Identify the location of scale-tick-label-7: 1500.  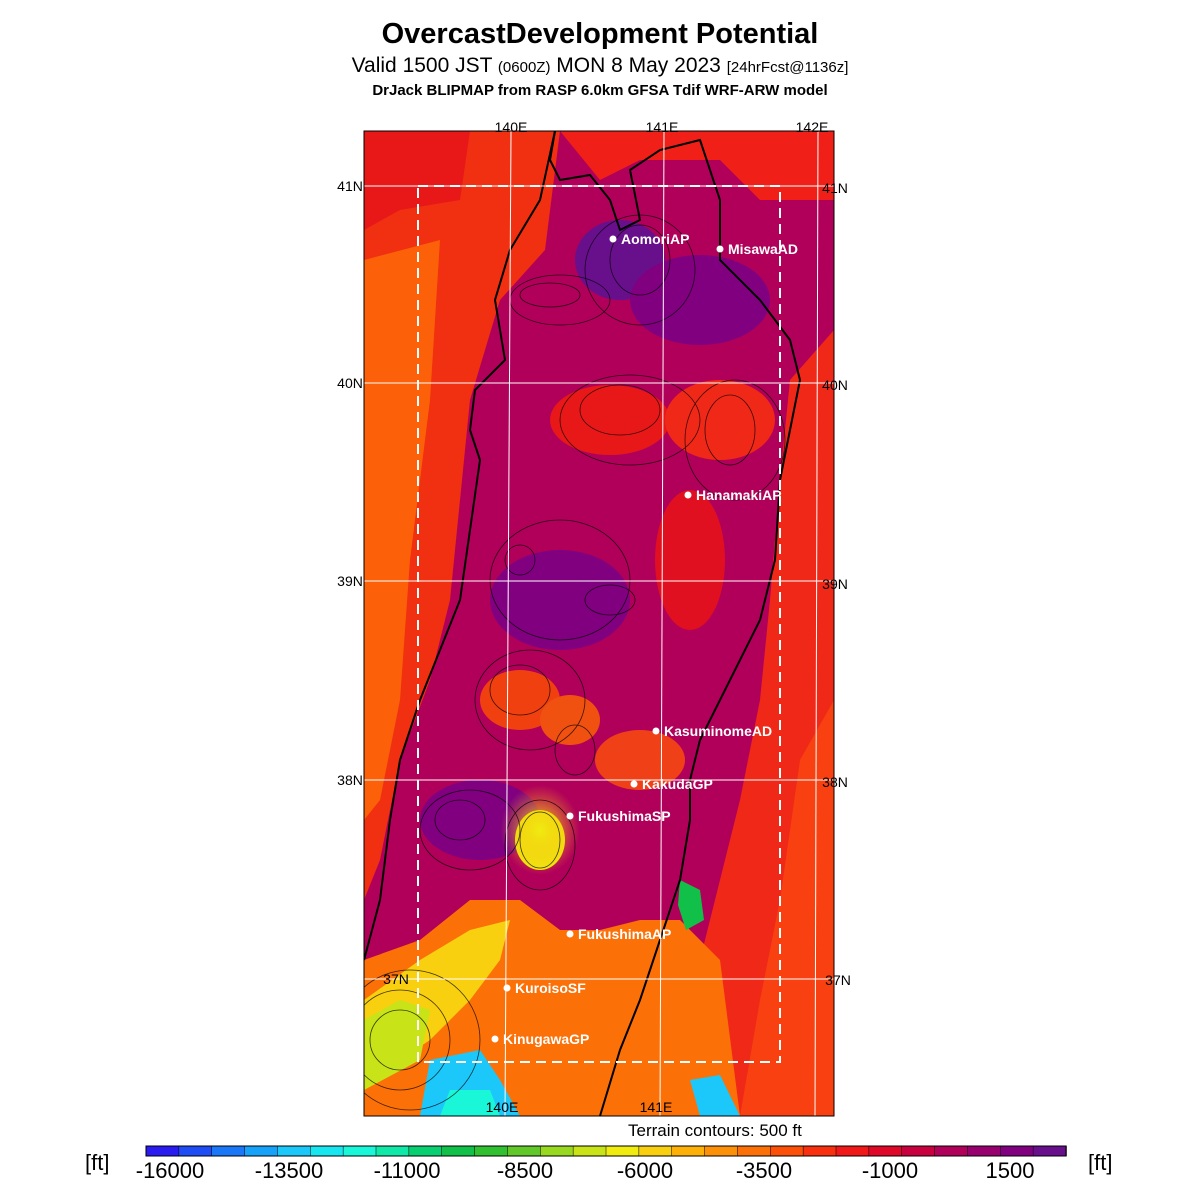
(1010, 1170).